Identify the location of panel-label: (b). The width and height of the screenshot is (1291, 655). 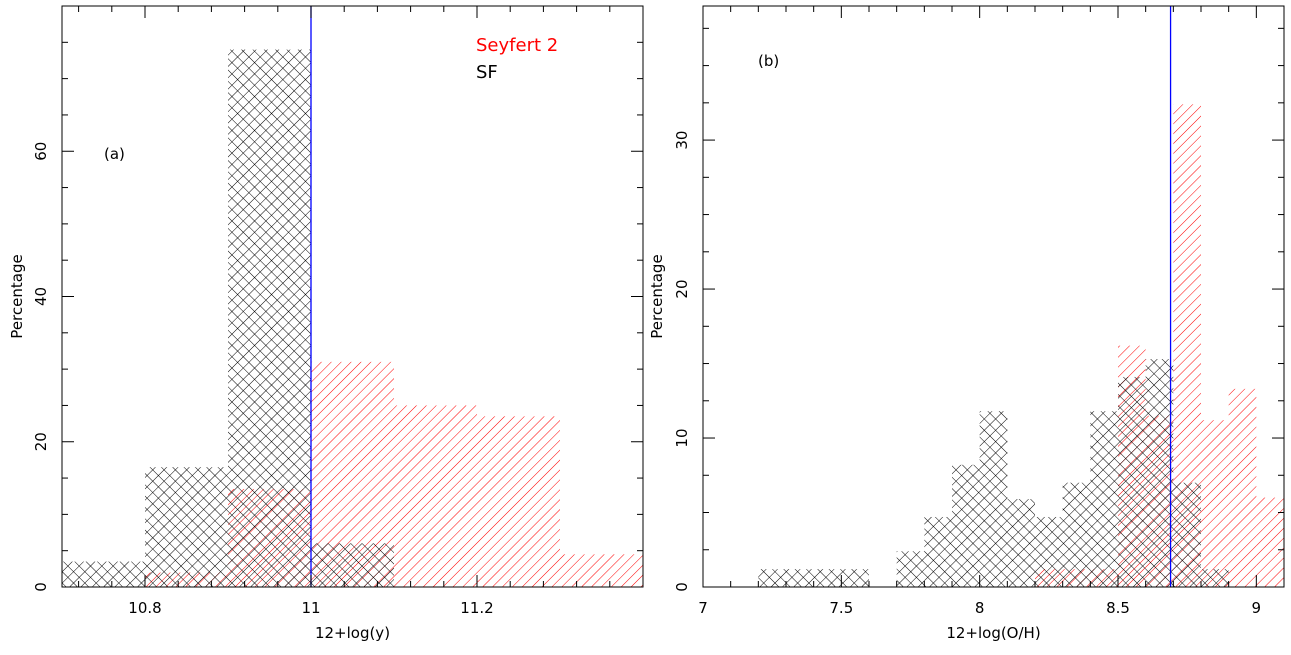
(768, 61).